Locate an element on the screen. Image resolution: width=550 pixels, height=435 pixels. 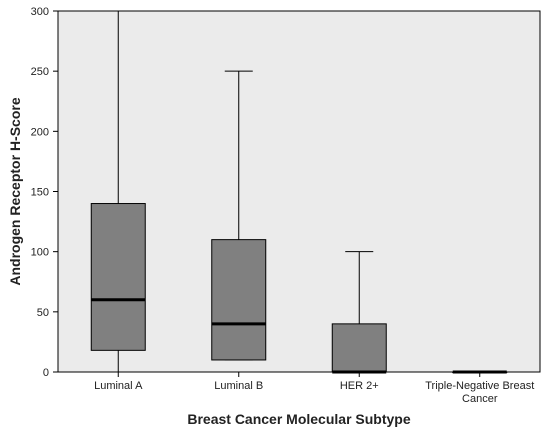
y-axis-title: Androgen Receptor H-Score is located at coordinates (15, 191).